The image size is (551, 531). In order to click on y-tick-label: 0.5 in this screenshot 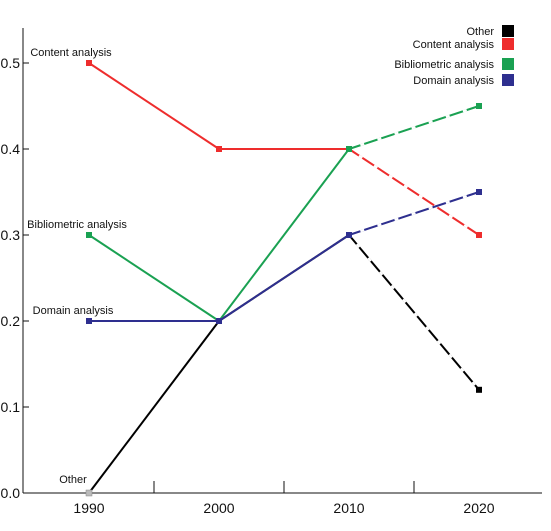, I will do `click(11, 63)`.